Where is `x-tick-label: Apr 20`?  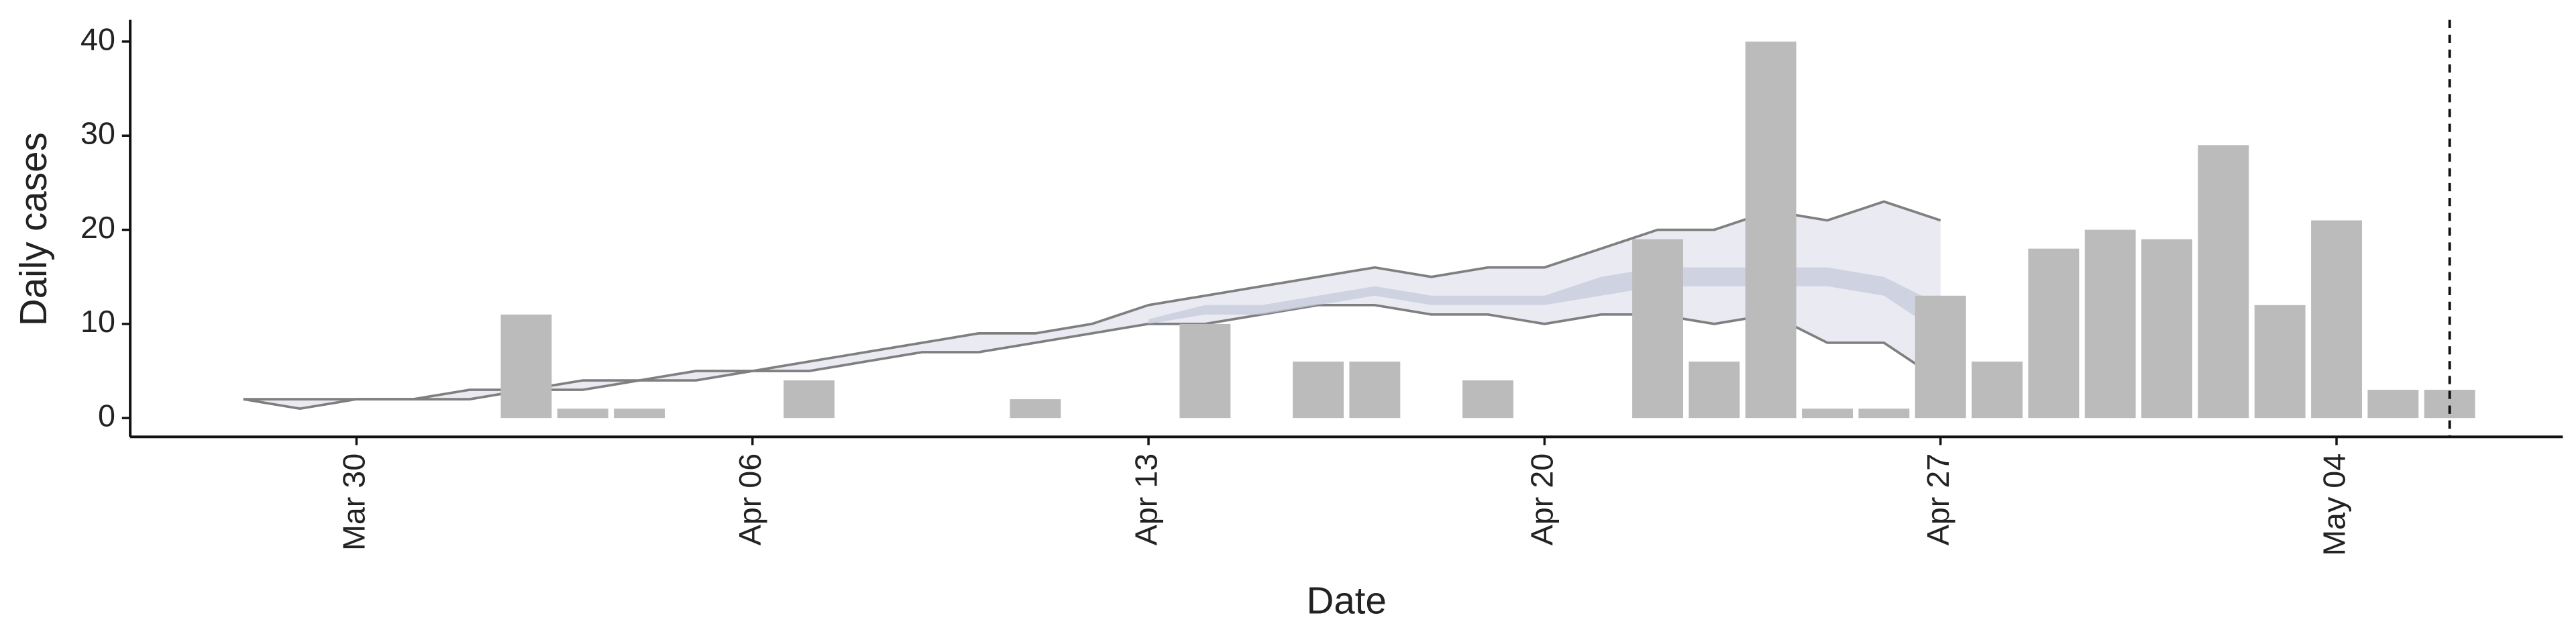
x-tick-label: Apr 20 is located at coordinates (1542, 499).